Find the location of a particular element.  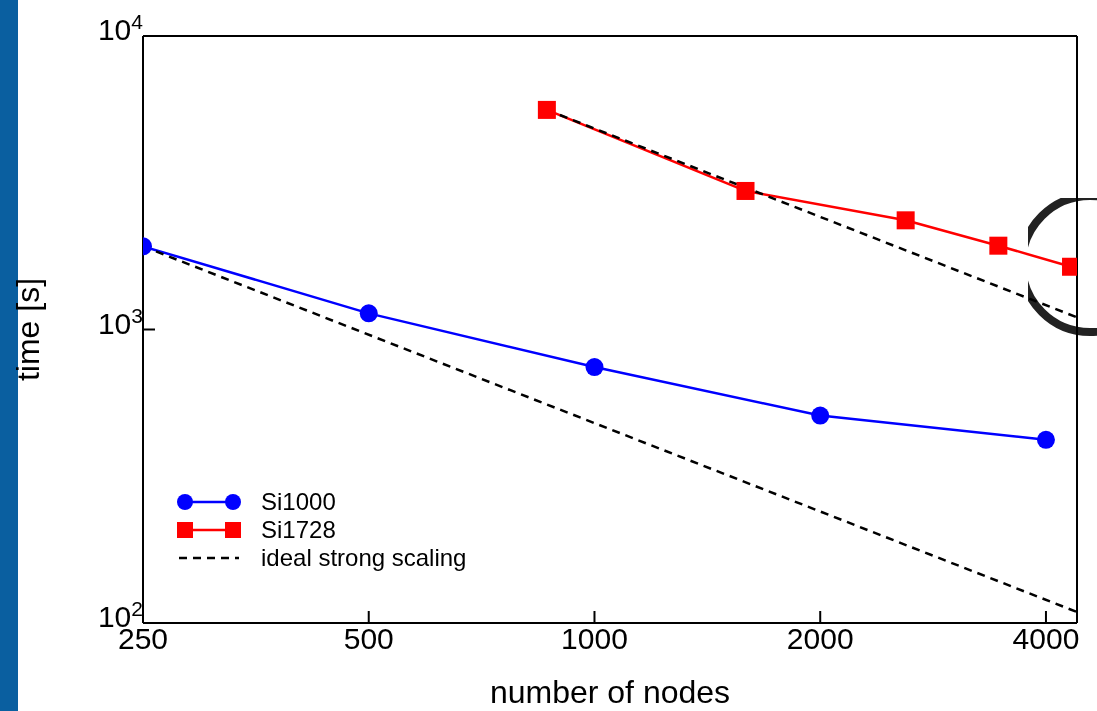

legend-label: ideal strong scaling is located at coordinates (364, 557).